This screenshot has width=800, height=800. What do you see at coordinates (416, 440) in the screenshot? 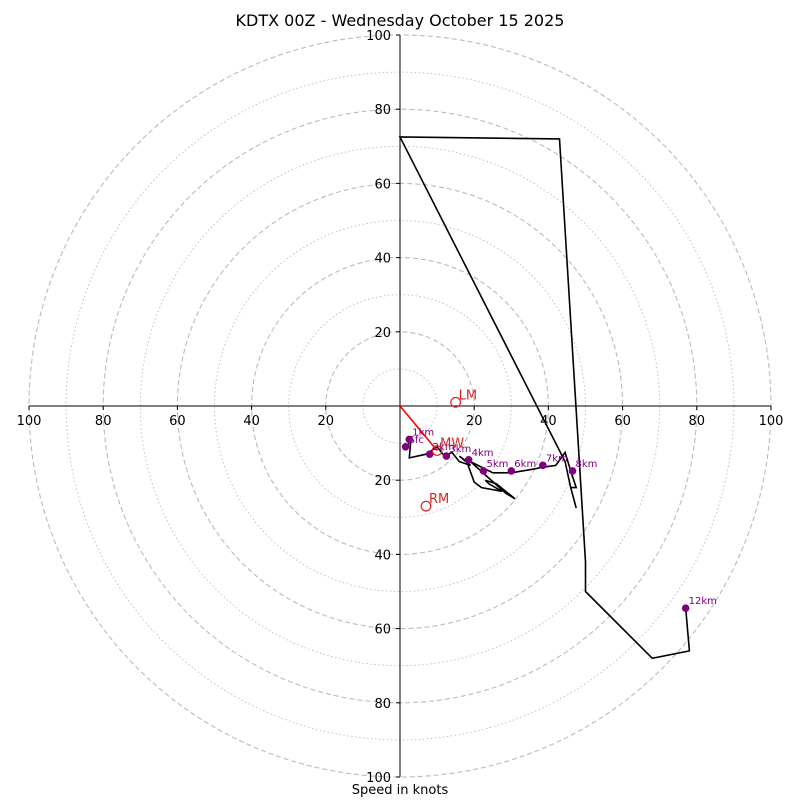
I see `height-marker-label: Sfc` at bounding box center [416, 440].